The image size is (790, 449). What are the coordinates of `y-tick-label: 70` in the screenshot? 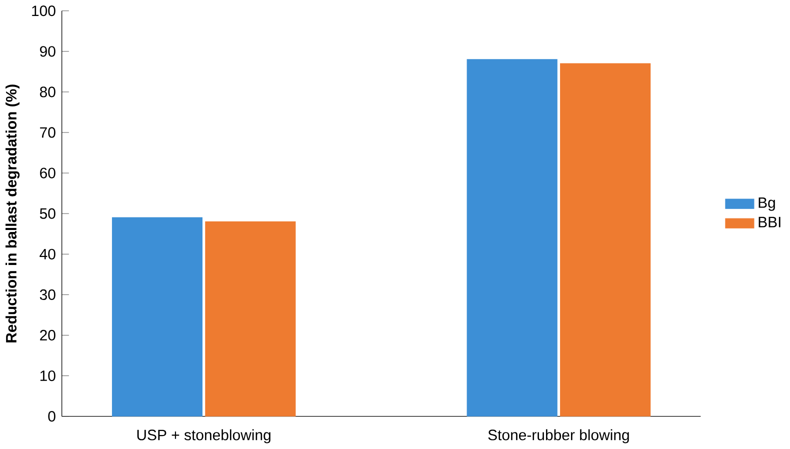 It's located at (48, 132).